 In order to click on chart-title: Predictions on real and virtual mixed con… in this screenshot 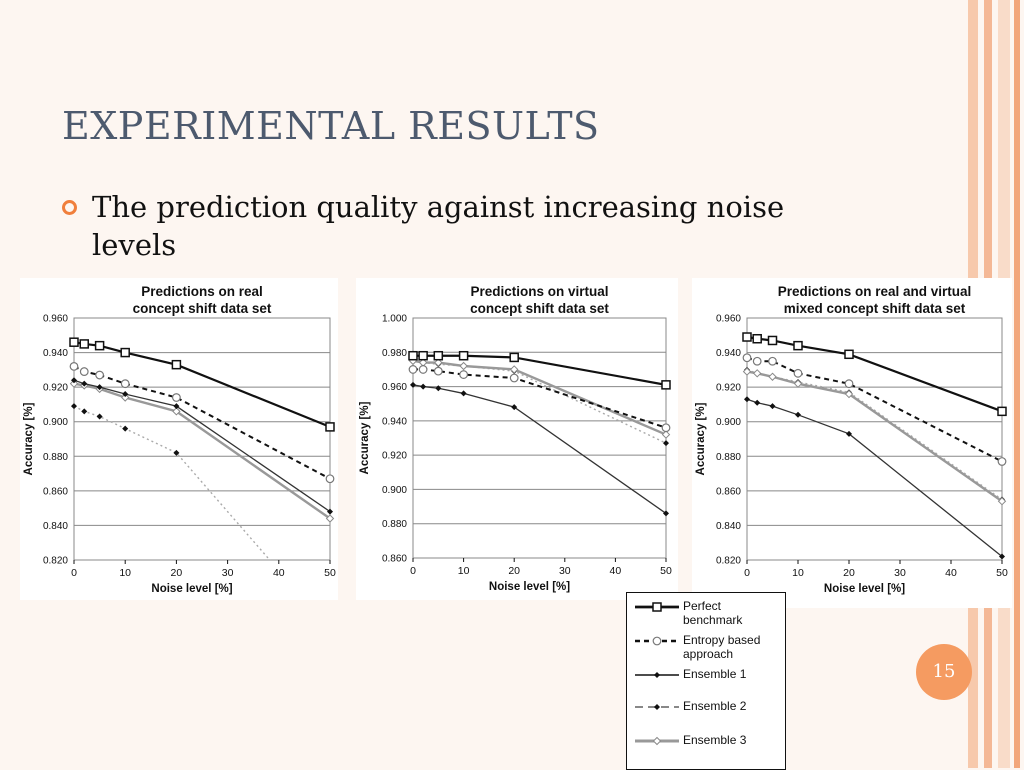, I will do `click(875, 300)`.